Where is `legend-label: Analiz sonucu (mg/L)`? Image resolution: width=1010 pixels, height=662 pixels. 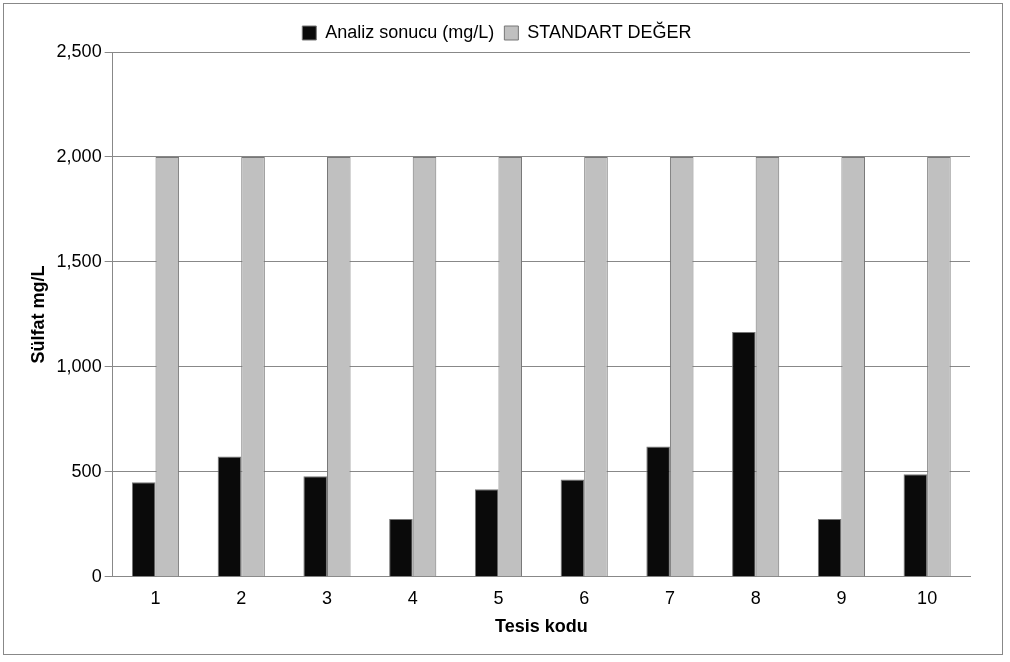
legend-label: Analiz sonucu (mg/L) is located at coordinates (410, 31).